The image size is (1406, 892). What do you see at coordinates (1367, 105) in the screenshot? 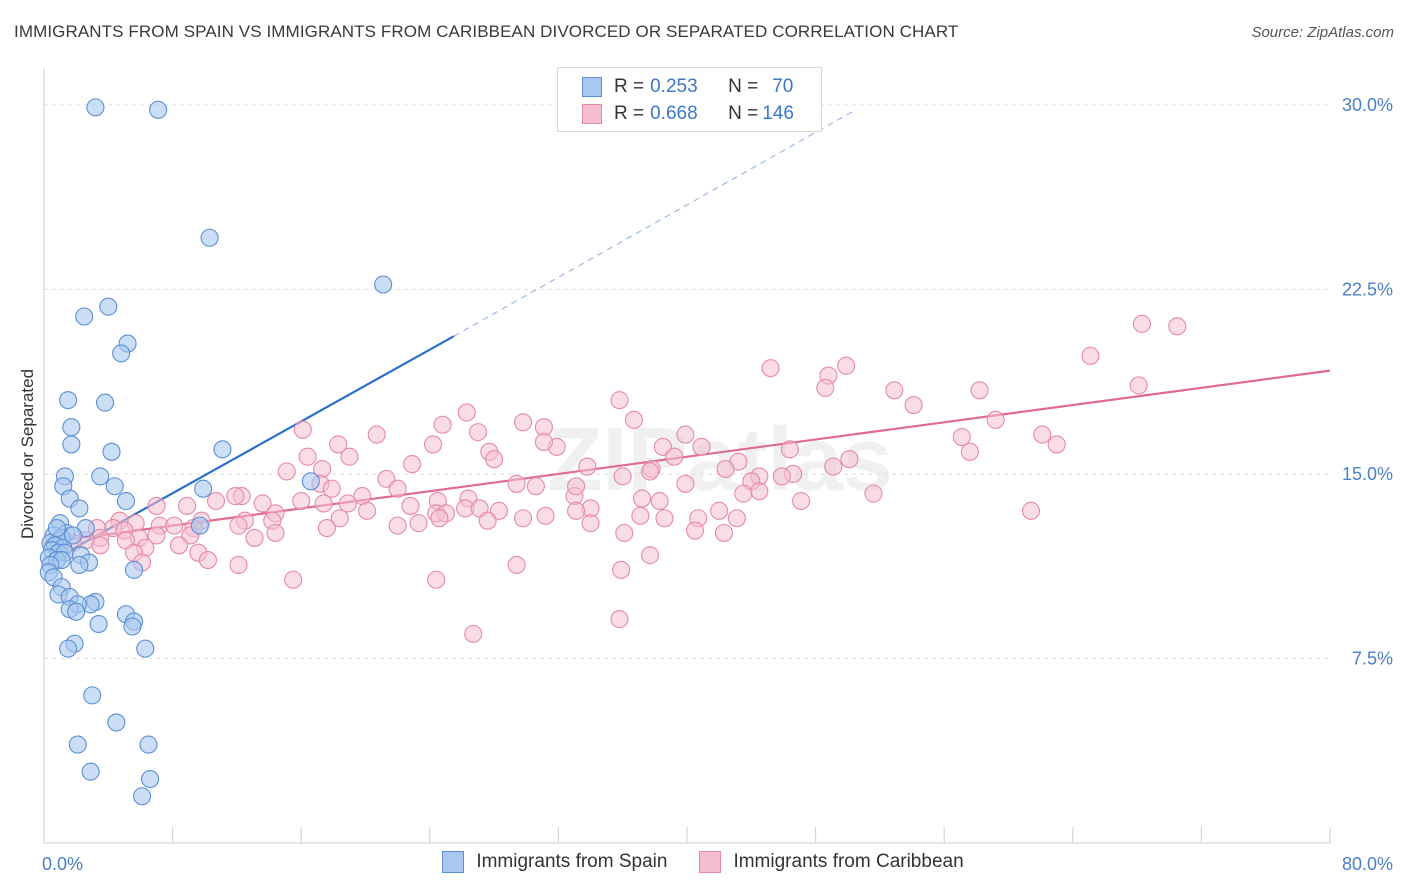
I see `y-tick-label: 30.0%` at bounding box center [1367, 105].